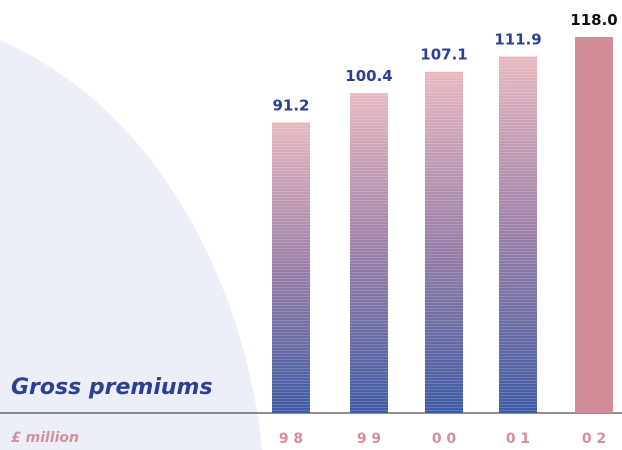 The height and width of the screenshot is (450, 622). Describe the element at coordinates (517, 39) in the screenshot. I see `value-label-01: 111.9` at that location.